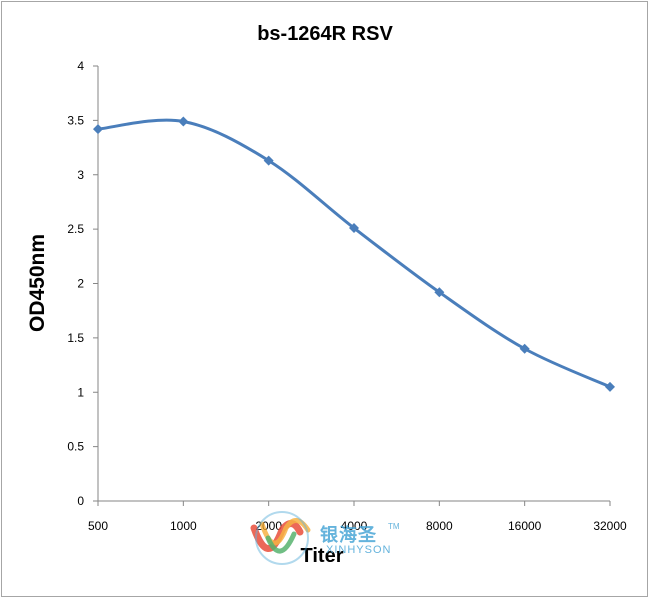  I want to click on y-tick-label: 0.5, so click(75, 447).